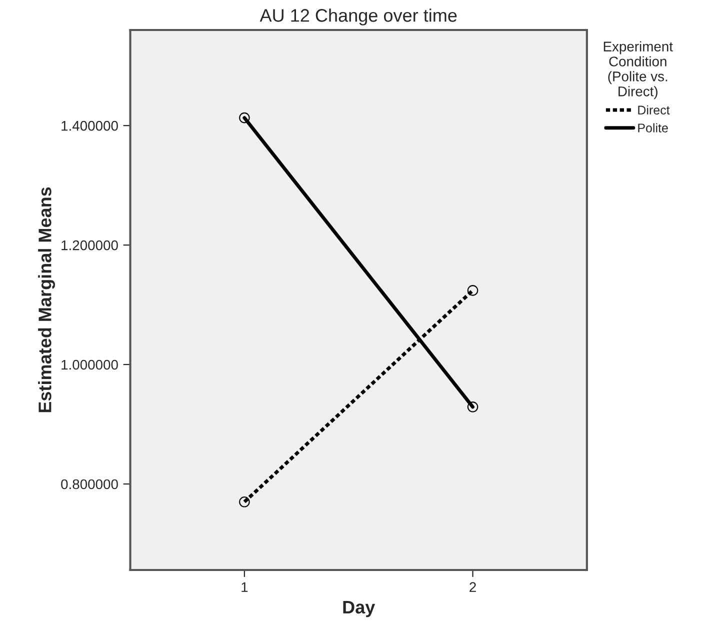 Image resolution: width=708 pixels, height=625 pixels. What do you see at coordinates (90, 365) in the screenshot?
I see `y-tick-label: 1.000000` at bounding box center [90, 365].